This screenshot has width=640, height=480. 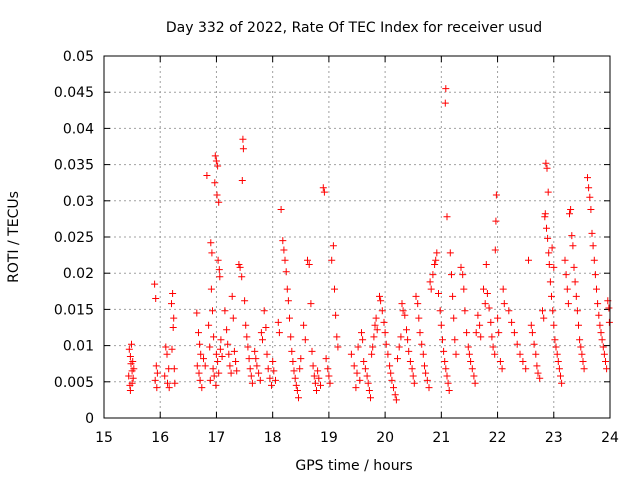 I want to click on x-tick-label: 17, so click(x=217, y=438).